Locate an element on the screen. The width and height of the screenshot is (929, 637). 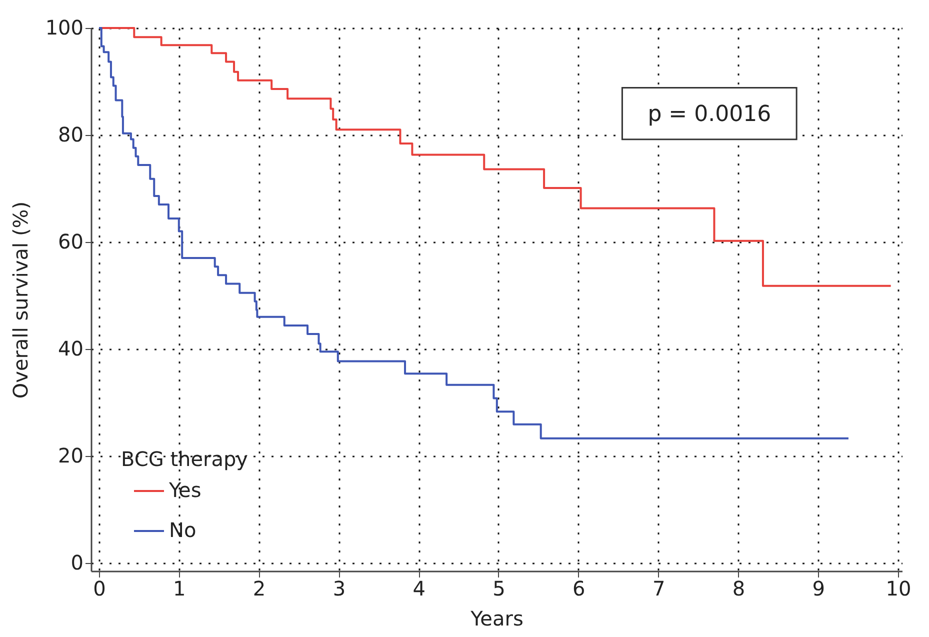
x-tick-label: 3 is located at coordinates (339, 588).